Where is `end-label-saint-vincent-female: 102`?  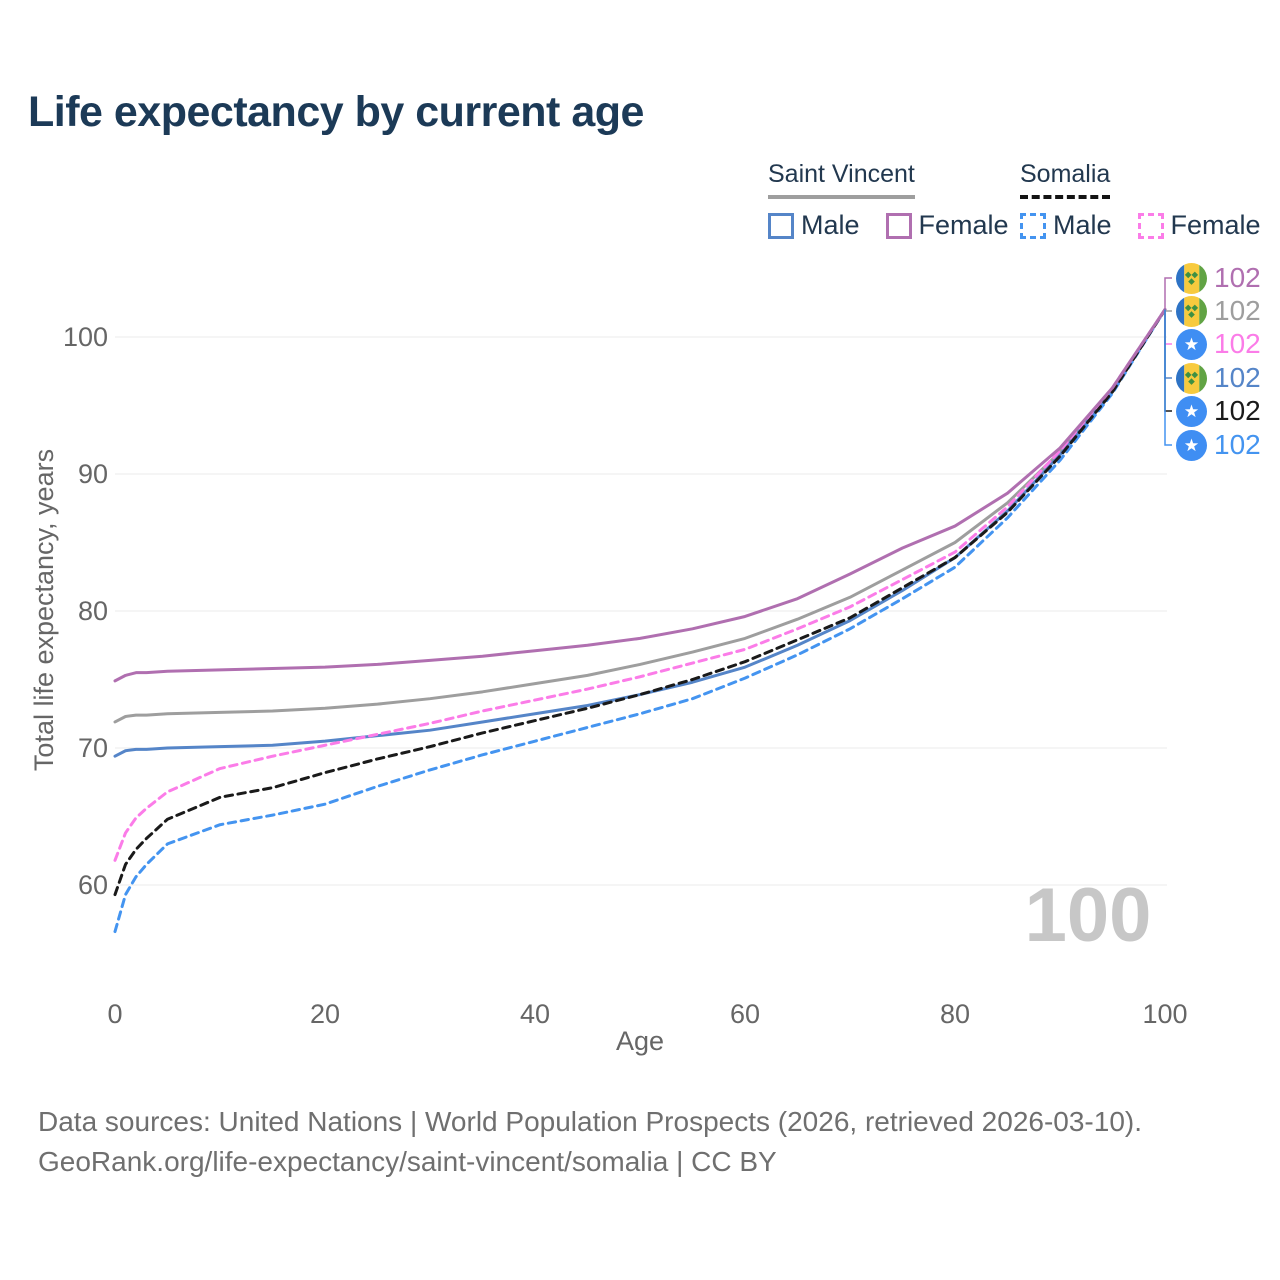 end-label-saint-vincent-female: 102 is located at coordinates (1218, 278).